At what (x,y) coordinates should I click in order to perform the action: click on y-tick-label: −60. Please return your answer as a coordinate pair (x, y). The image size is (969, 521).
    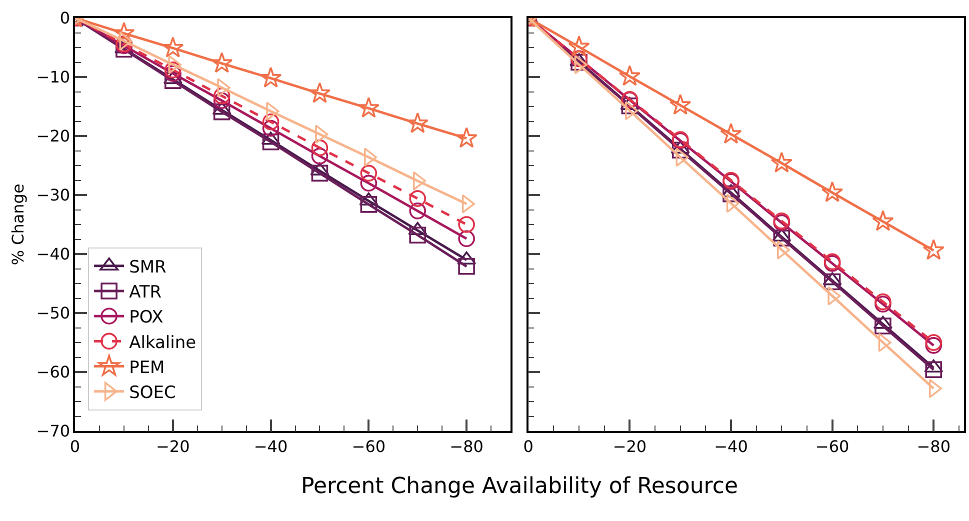
    Looking at the image, I should click on (53, 372).